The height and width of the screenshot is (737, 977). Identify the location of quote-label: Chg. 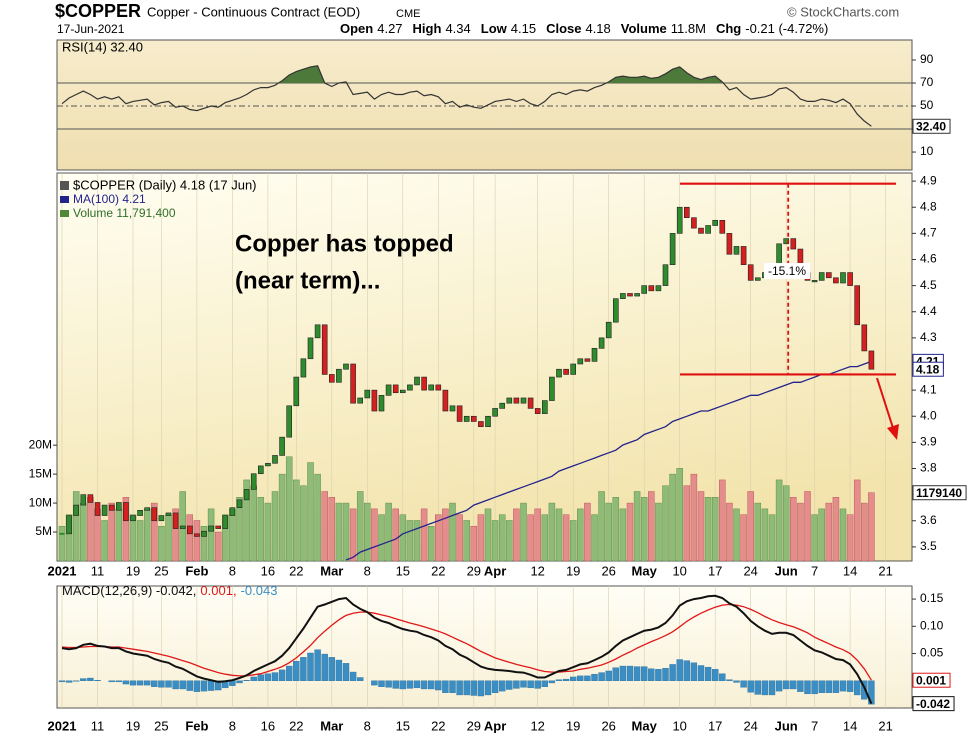
(728, 28).